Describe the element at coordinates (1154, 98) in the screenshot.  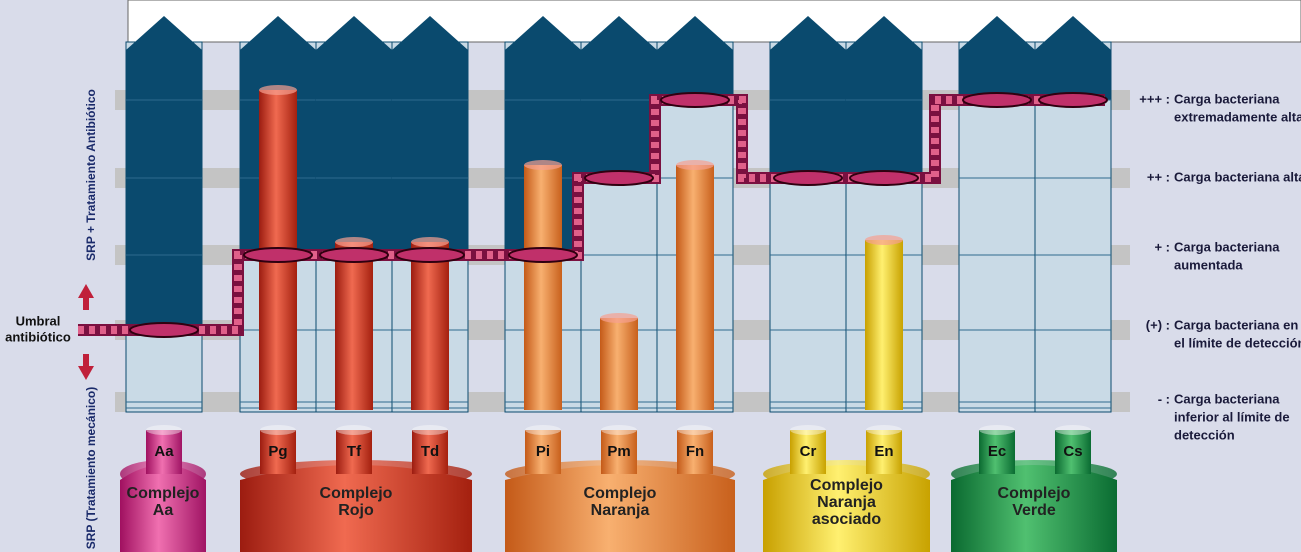
I see `legend-symbol: +++ :` at that location.